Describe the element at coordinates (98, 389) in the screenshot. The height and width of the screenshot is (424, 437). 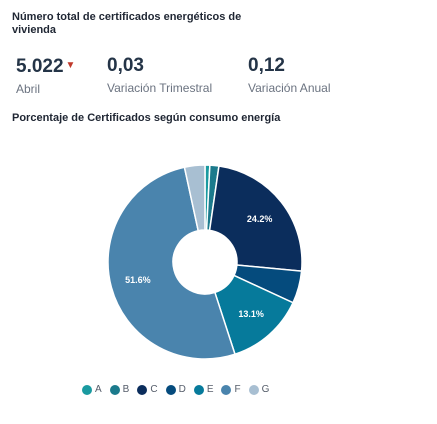
I see `legend-label: A` at that location.